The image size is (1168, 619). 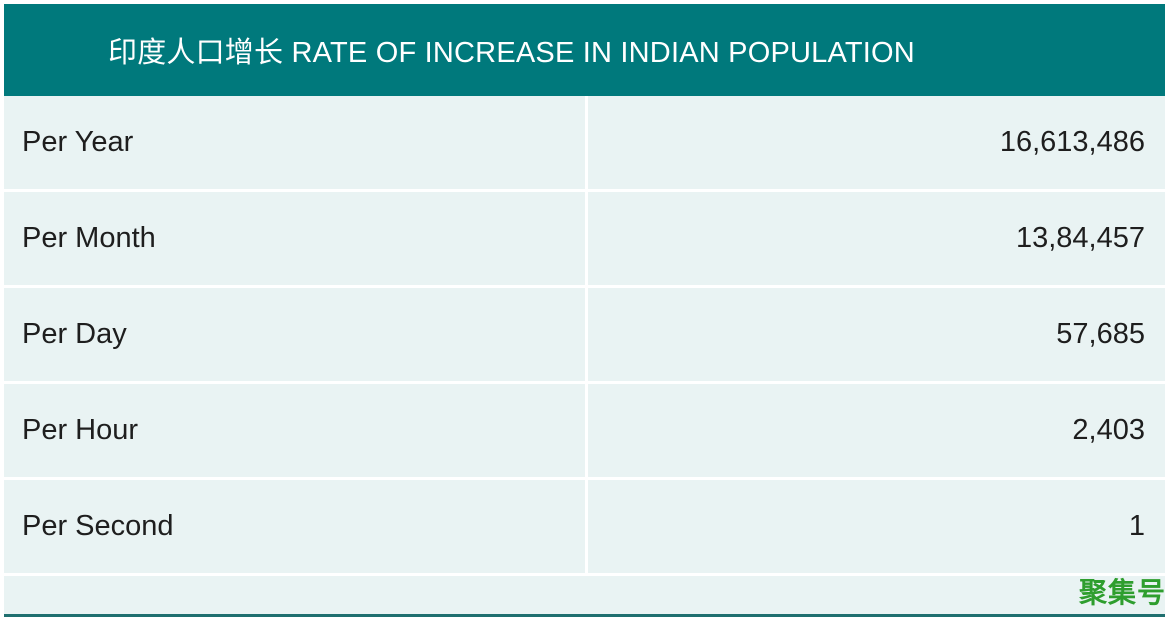 I want to click on row-value: 1, so click(x=1136, y=526).